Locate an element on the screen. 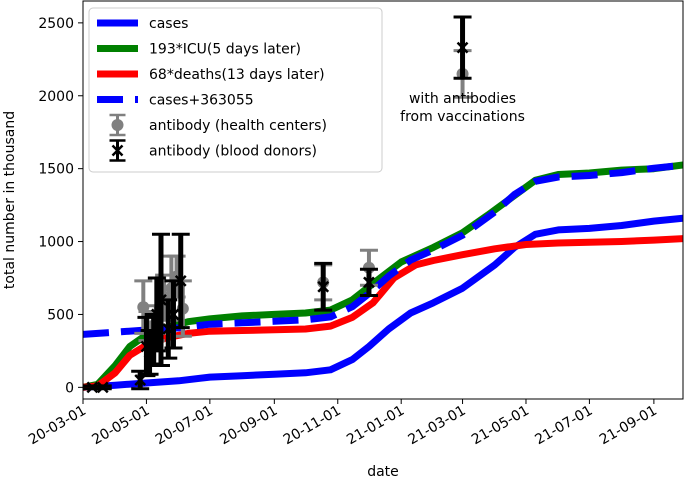  legend-entry-label: cases+363055 is located at coordinates (201, 101).